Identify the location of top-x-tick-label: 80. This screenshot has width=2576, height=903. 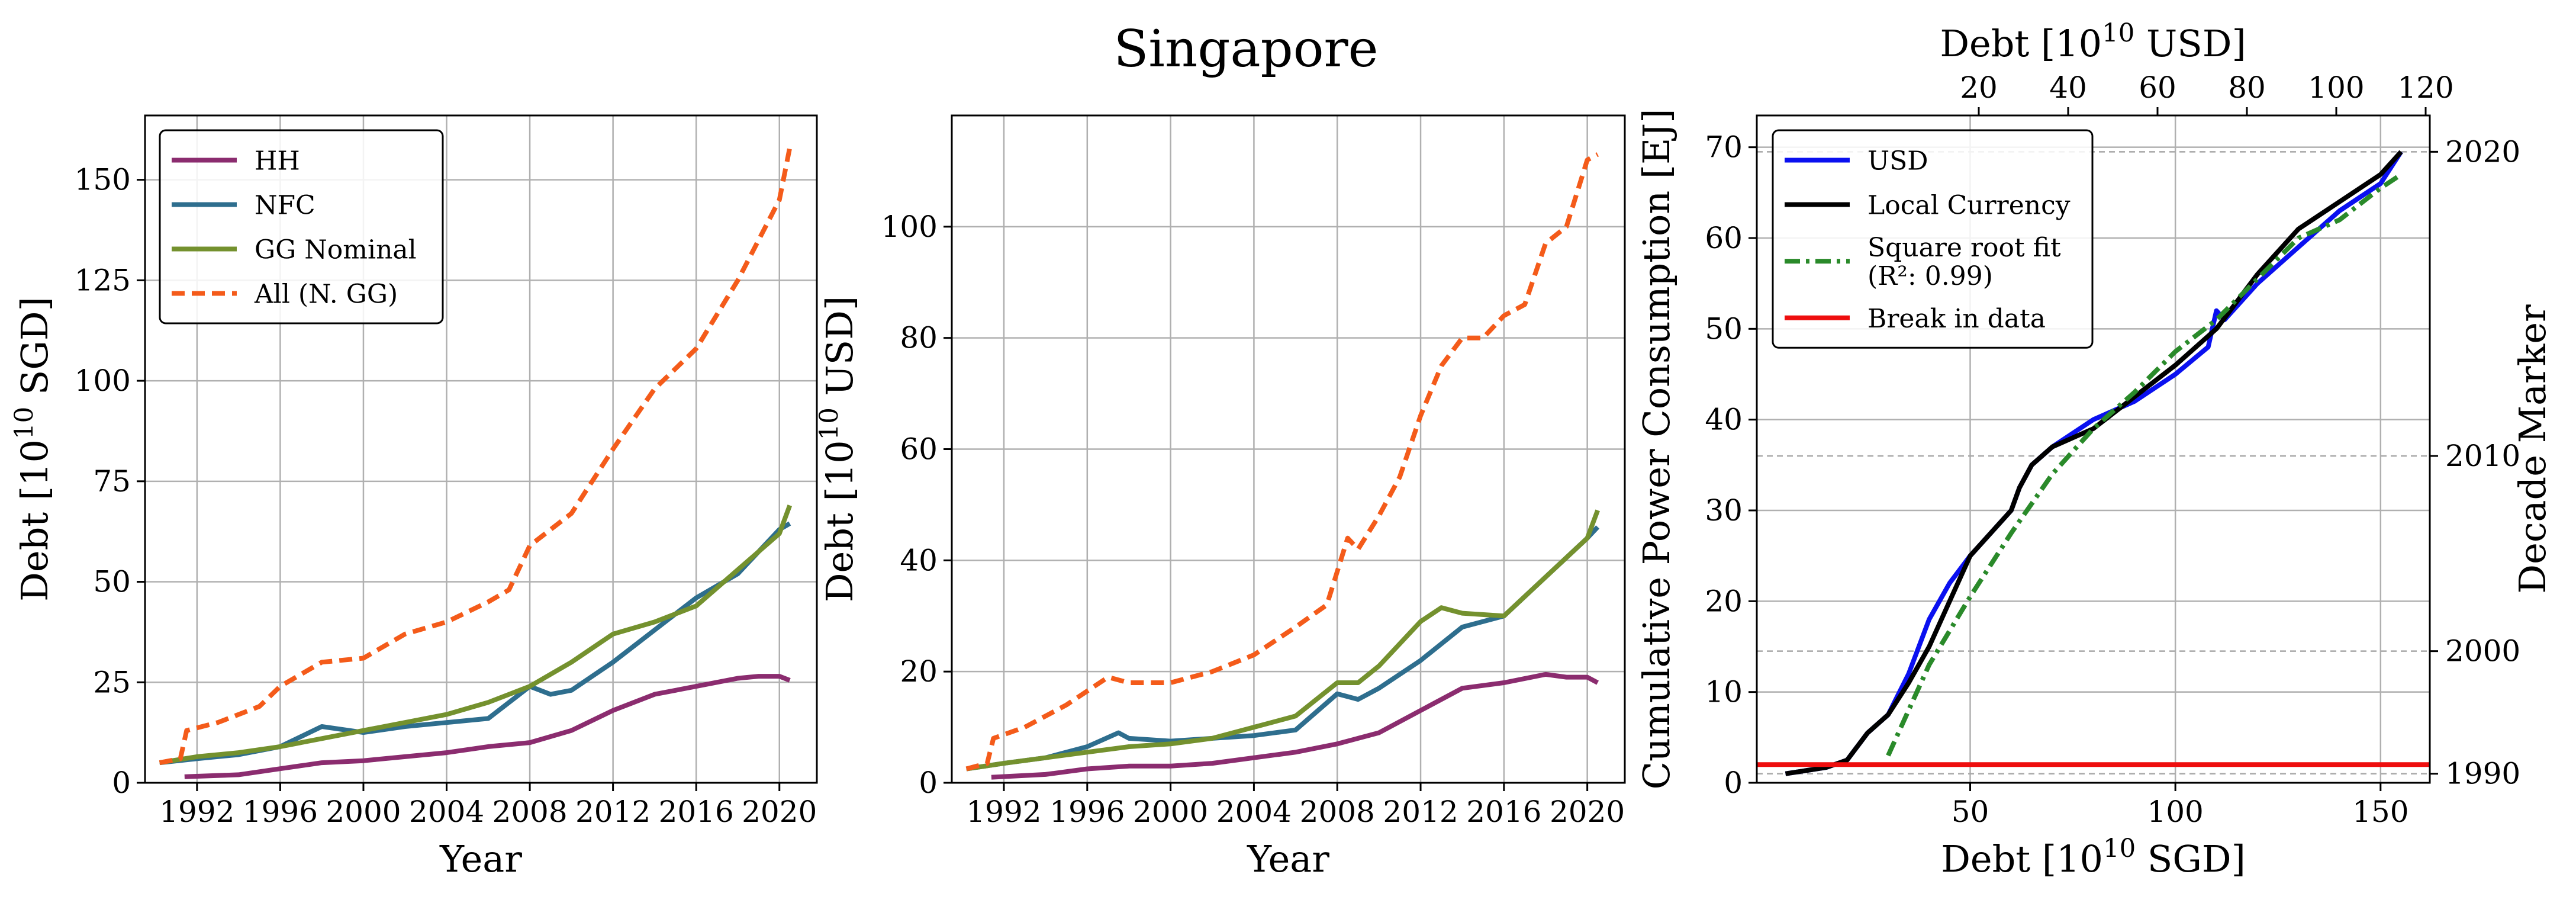
(2247, 87).